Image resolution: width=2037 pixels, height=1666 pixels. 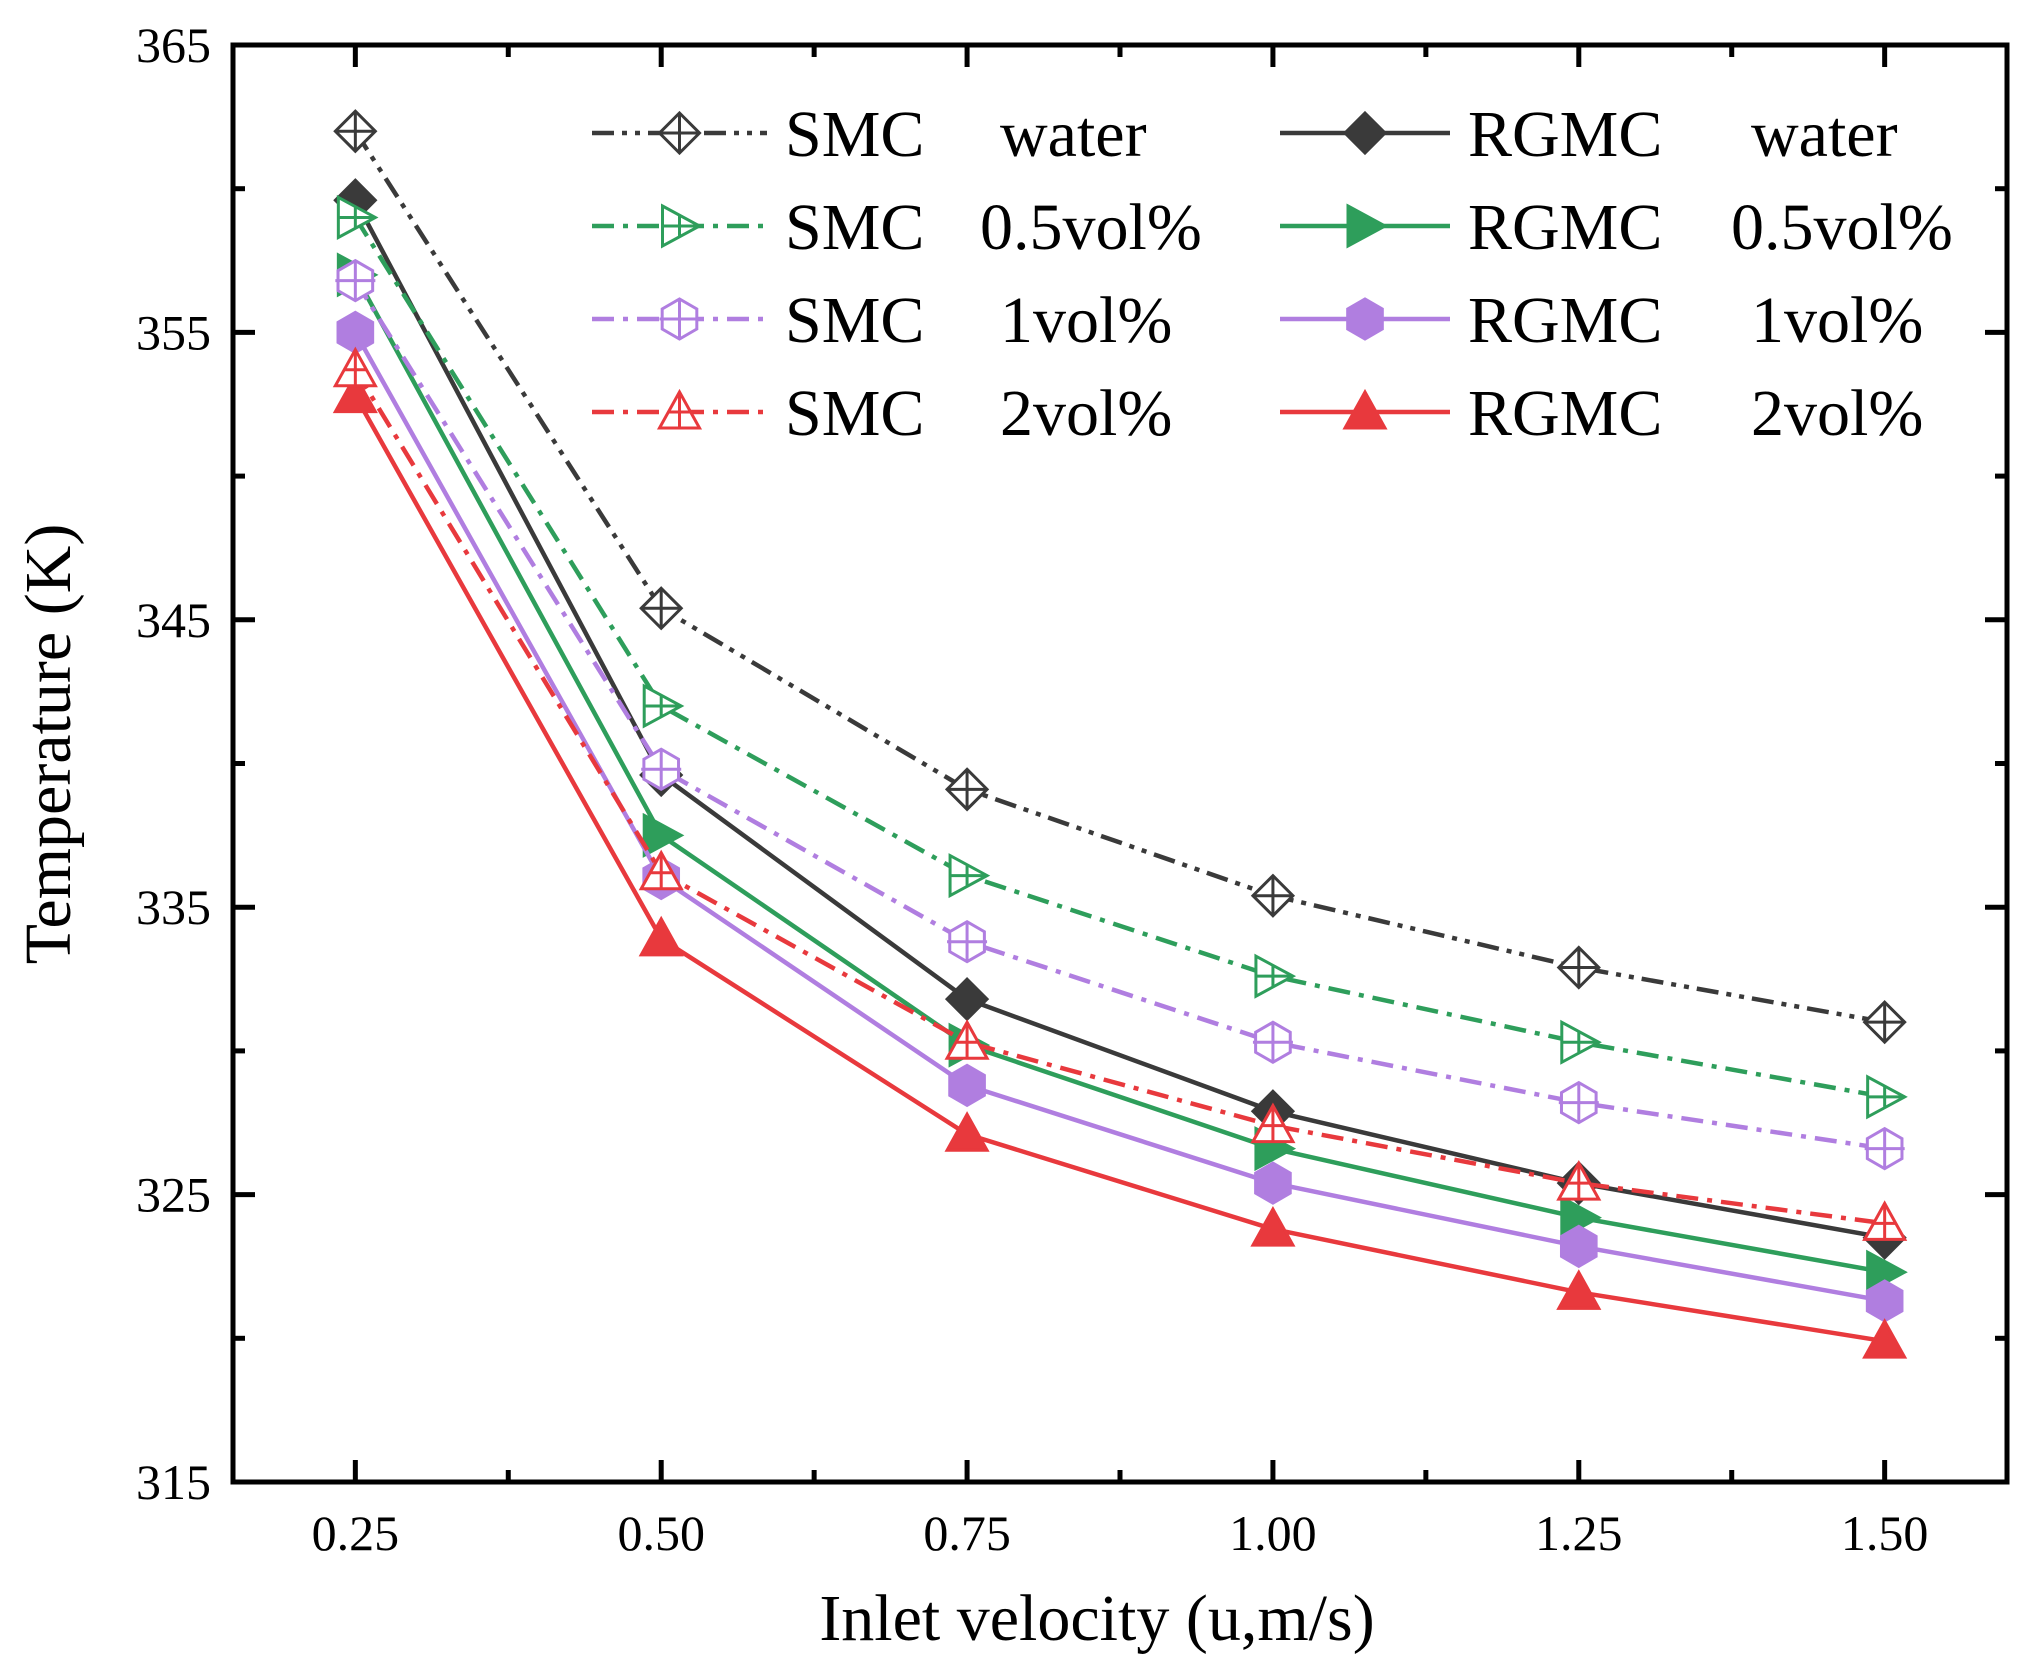 What do you see at coordinates (356, 1533) in the screenshot?
I see `x-tick-label: 0.25` at bounding box center [356, 1533].